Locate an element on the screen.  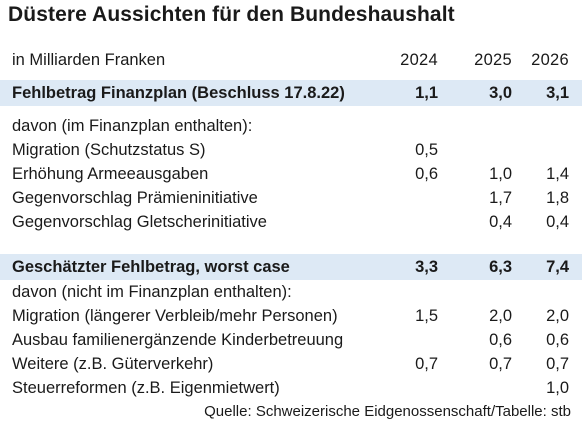
cell-2024: 1,1 is located at coordinates (426, 93).